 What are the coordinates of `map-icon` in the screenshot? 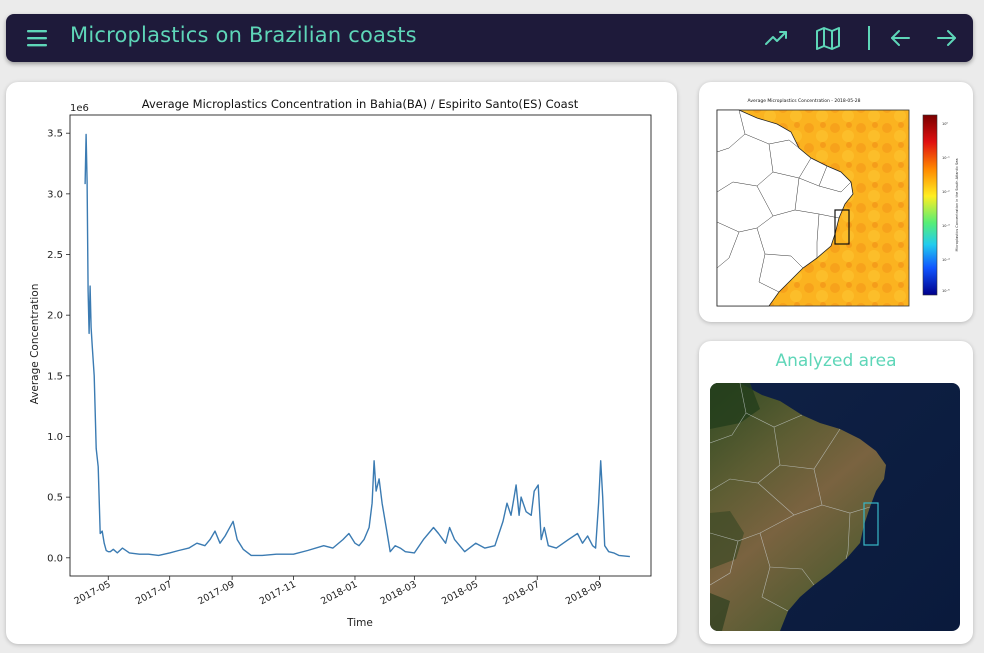 It's located at (828, 38).